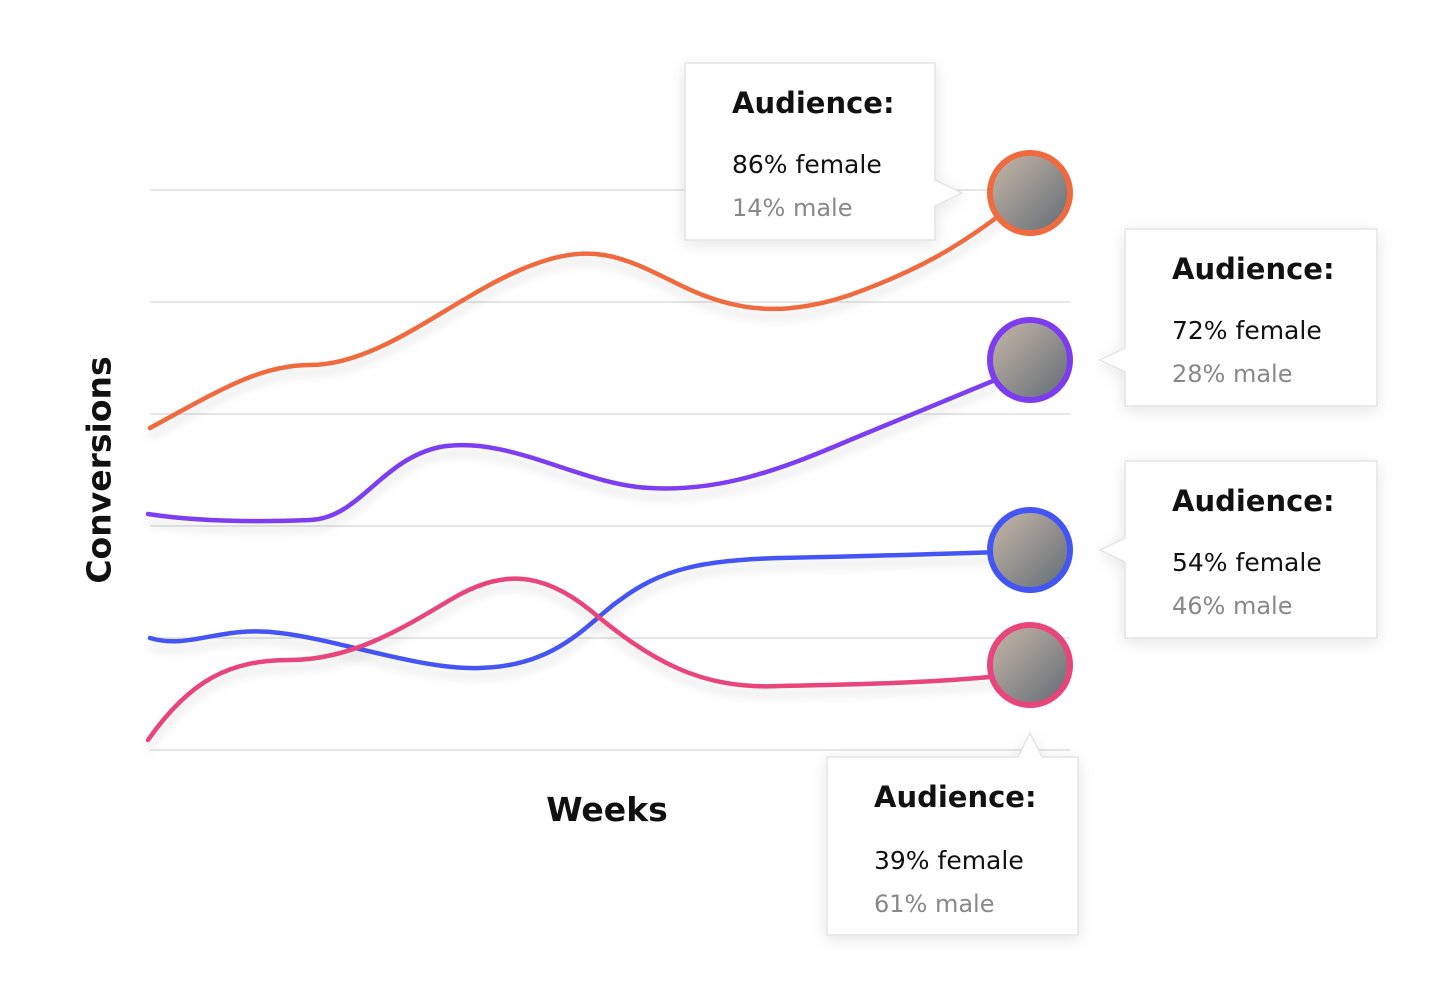 Image resolution: width=1440 pixels, height=1000 pixels. I want to click on y-axis-label: Conversions, so click(99, 469).